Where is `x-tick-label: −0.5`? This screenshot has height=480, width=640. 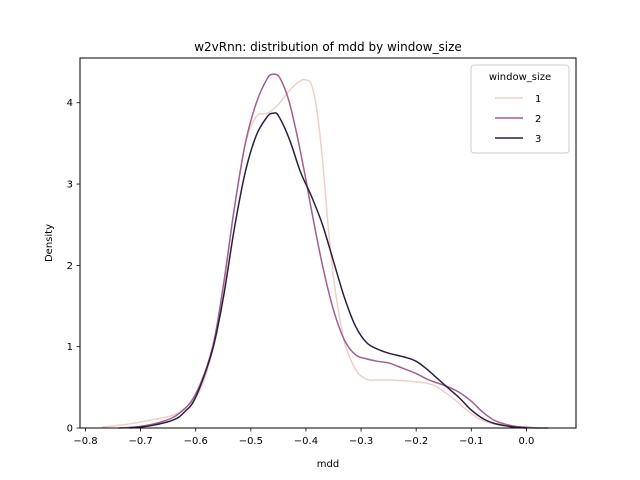 x-tick-label: −0.5 is located at coordinates (251, 441).